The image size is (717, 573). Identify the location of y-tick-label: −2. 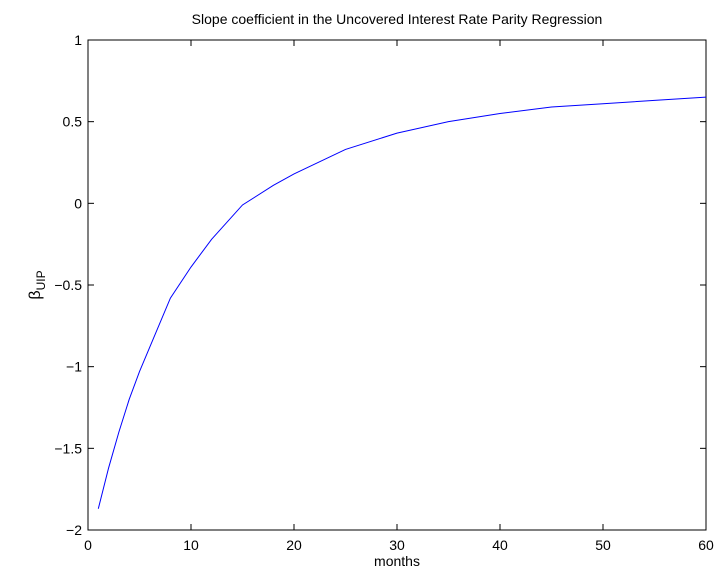
(74, 530).